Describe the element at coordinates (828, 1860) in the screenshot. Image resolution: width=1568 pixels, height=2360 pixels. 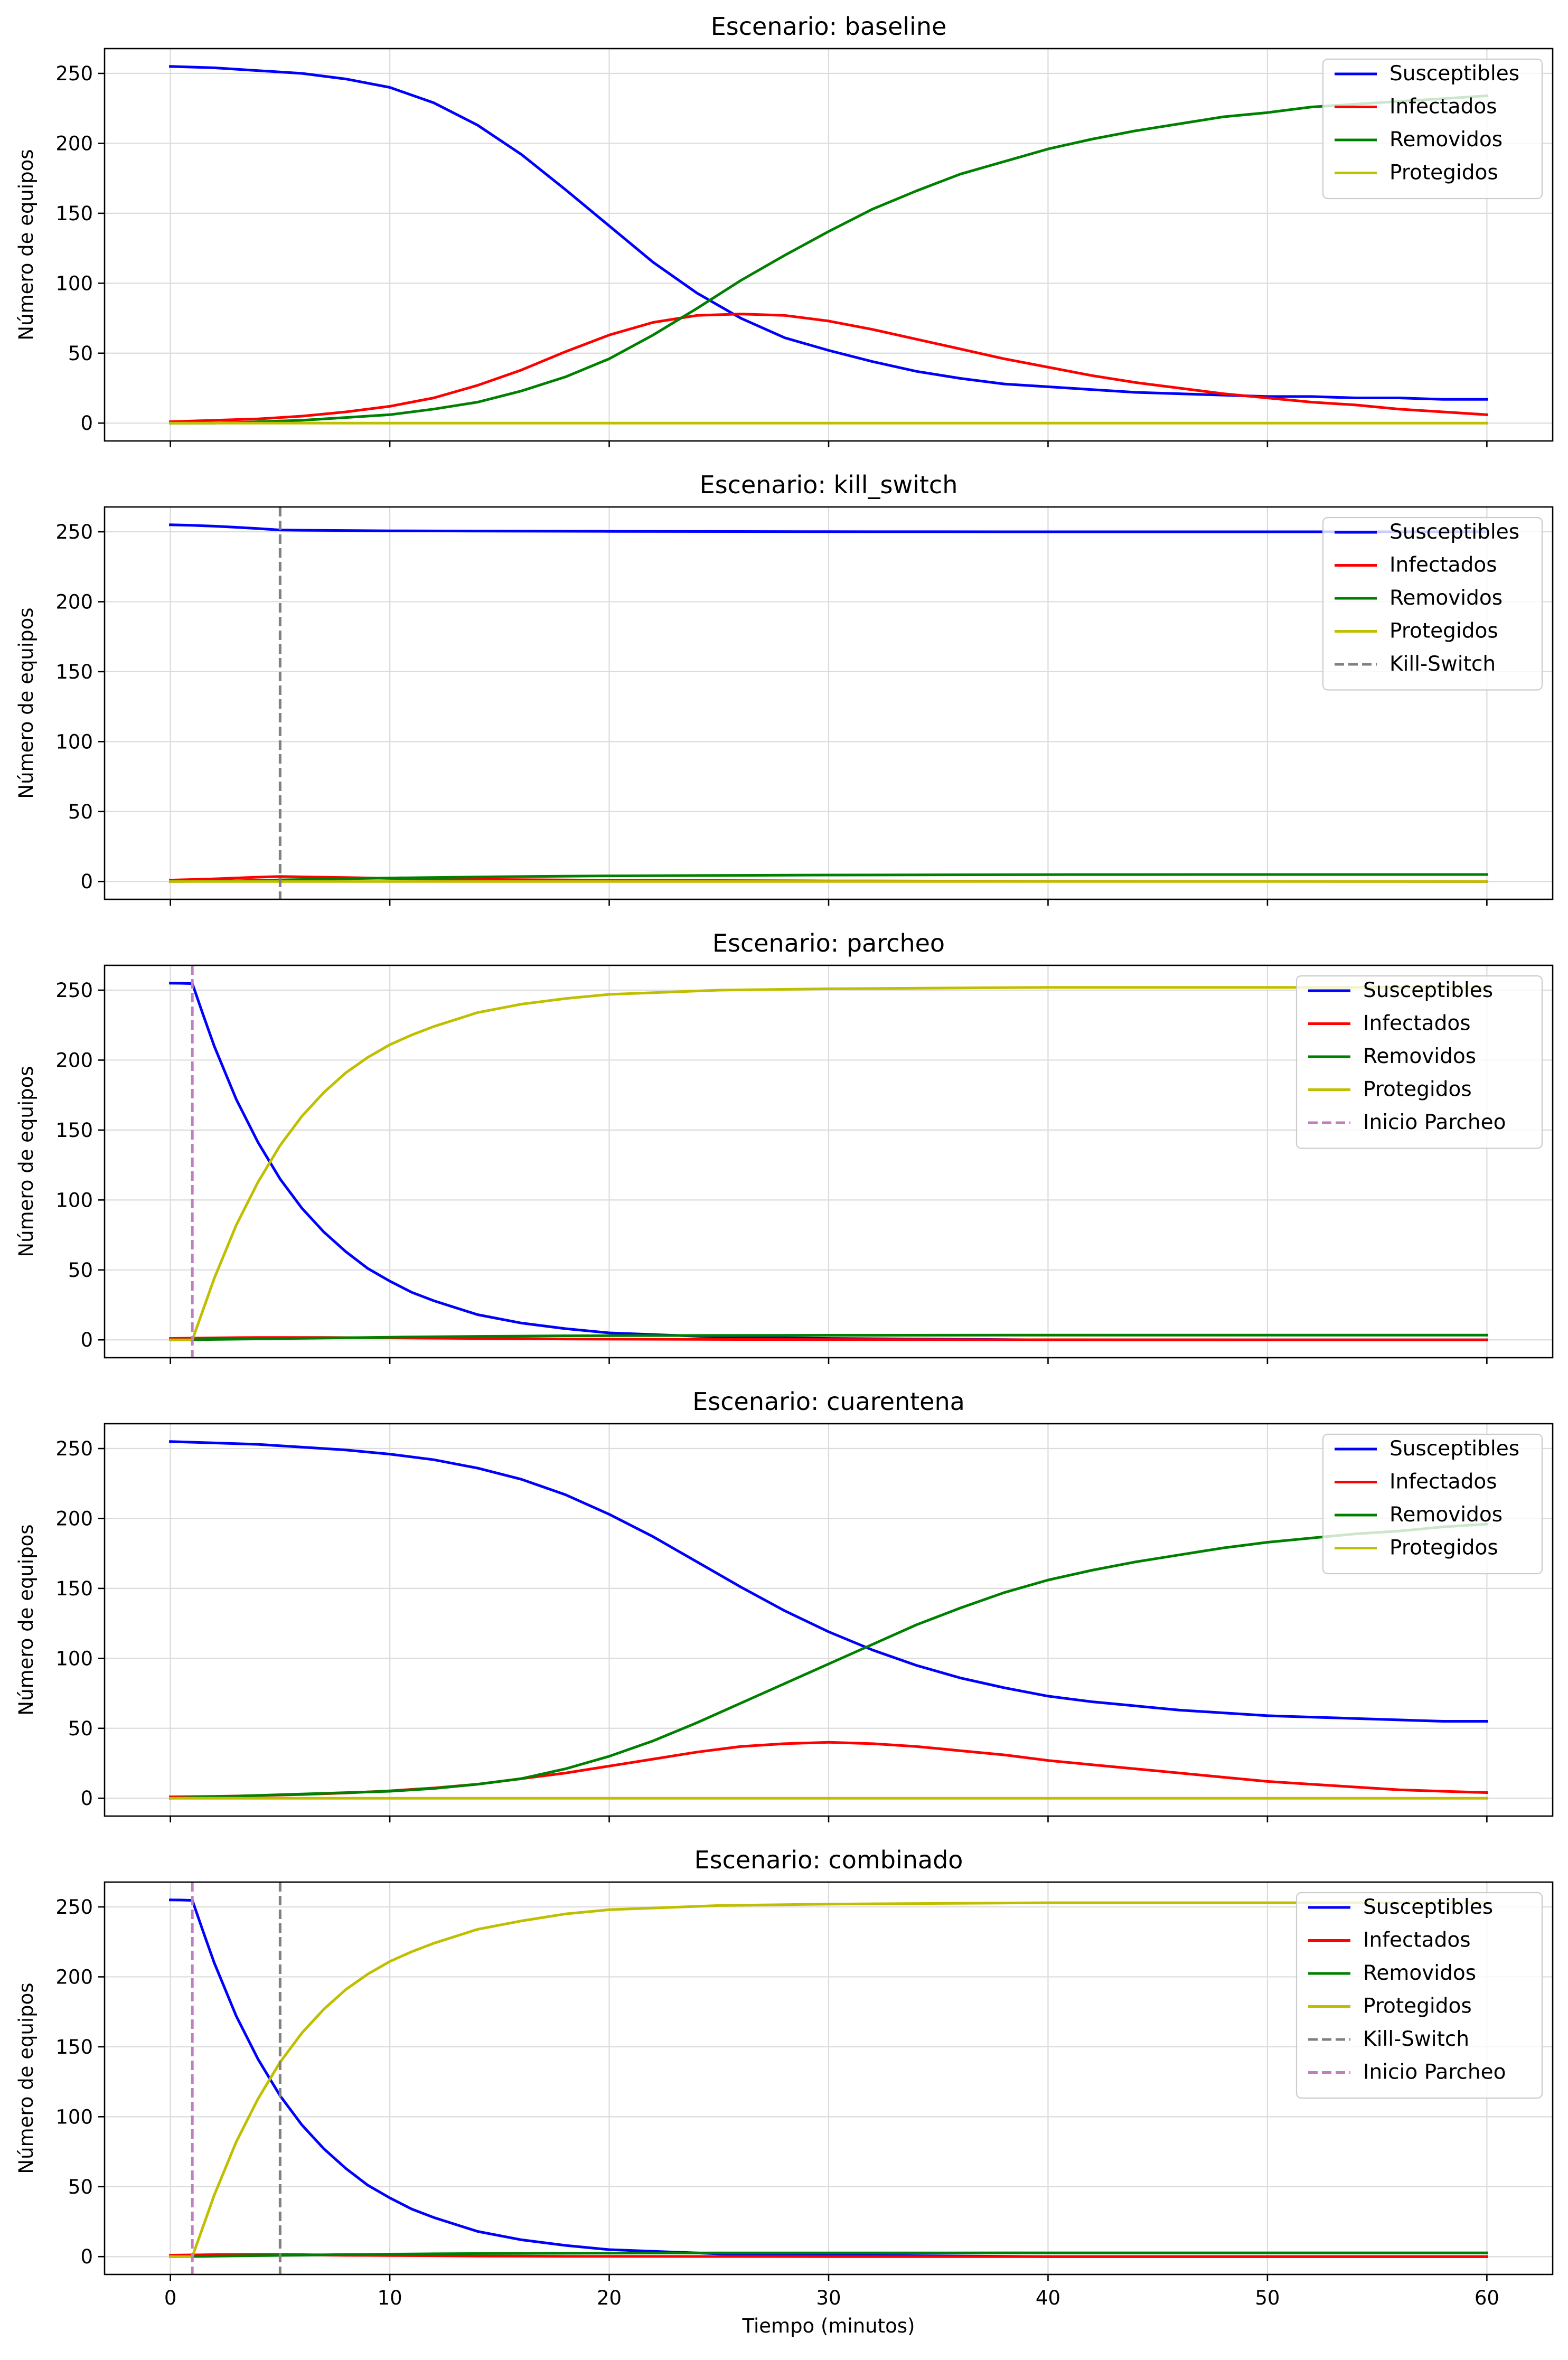
I see `panel-title: Escenario: combinado` at that location.